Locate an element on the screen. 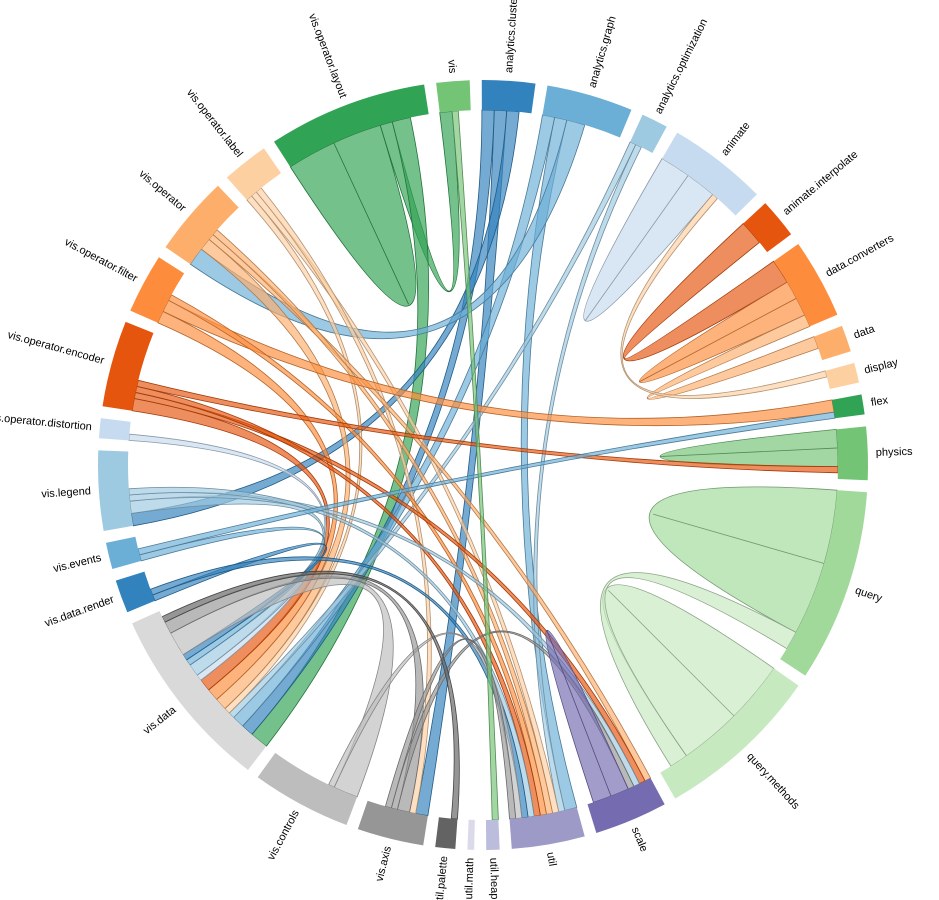  group-label: vis.operator.distortion is located at coordinates (46, 422).